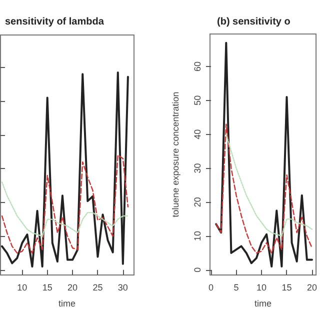  Describe the element at coordinates (197, 269) in the screenshot. I see `y-tick-label: 0` at that location.